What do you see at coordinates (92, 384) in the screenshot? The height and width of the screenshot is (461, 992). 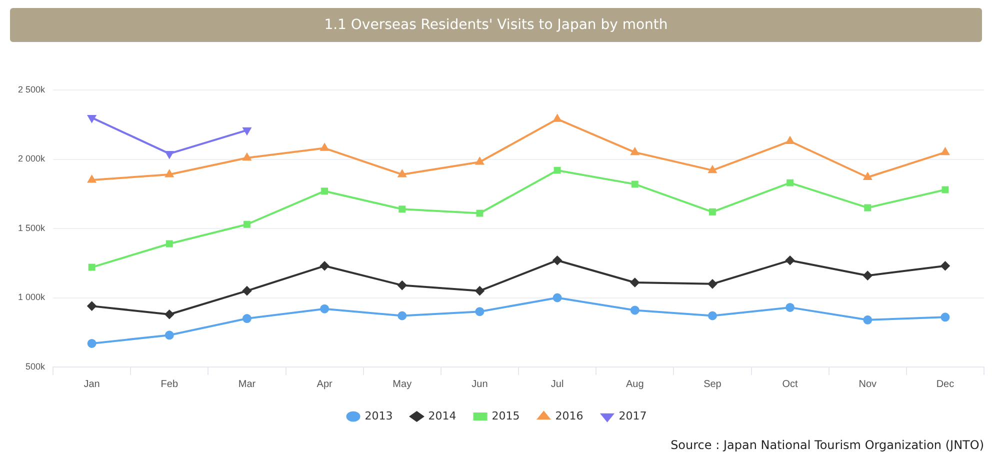 I see `x-tick-label: Jan` at bounding box center [92, 384].